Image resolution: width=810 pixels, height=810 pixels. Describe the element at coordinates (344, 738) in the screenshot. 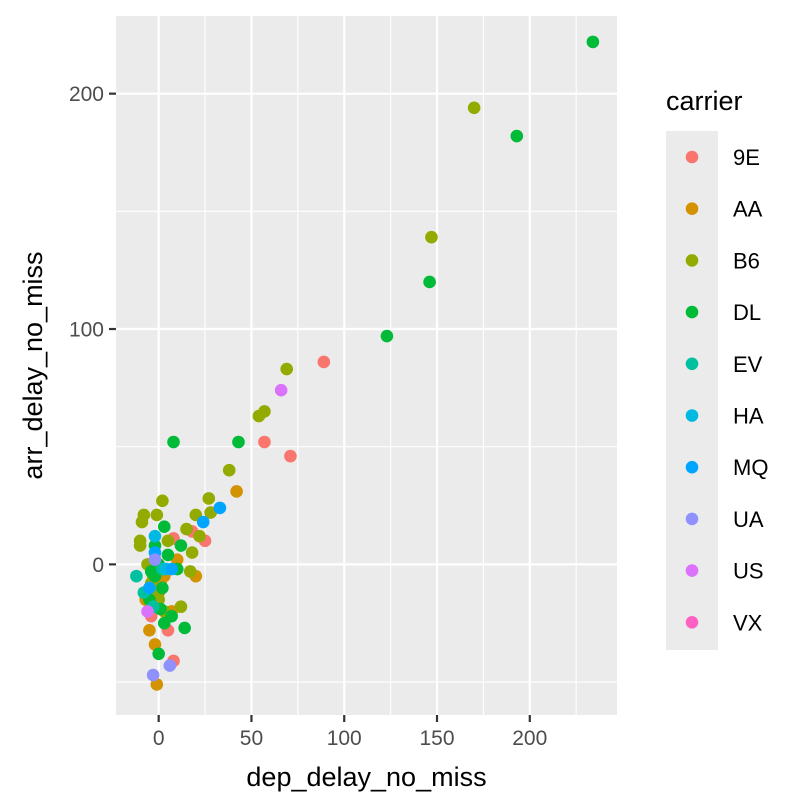

I see `x-tick-label: 100` at that location.